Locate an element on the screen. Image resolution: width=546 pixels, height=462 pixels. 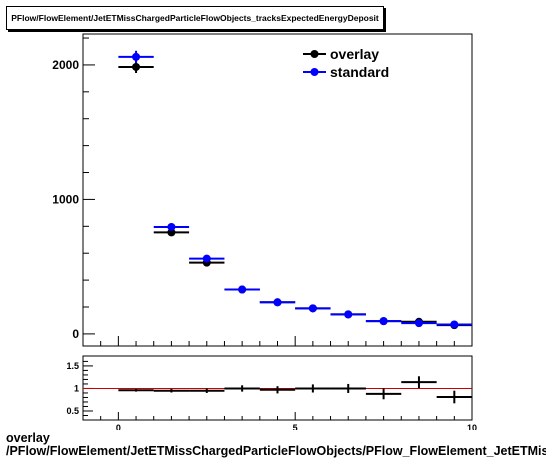
overlay-point is located at coordinates (136, 66).